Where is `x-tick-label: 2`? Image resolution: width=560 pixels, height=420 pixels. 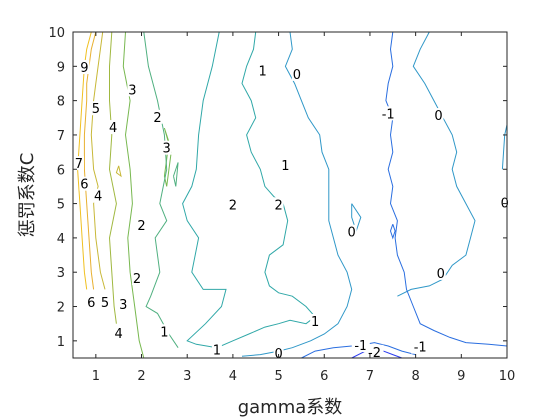
x-tick-label: 2 is located at coordinates (141, 376).